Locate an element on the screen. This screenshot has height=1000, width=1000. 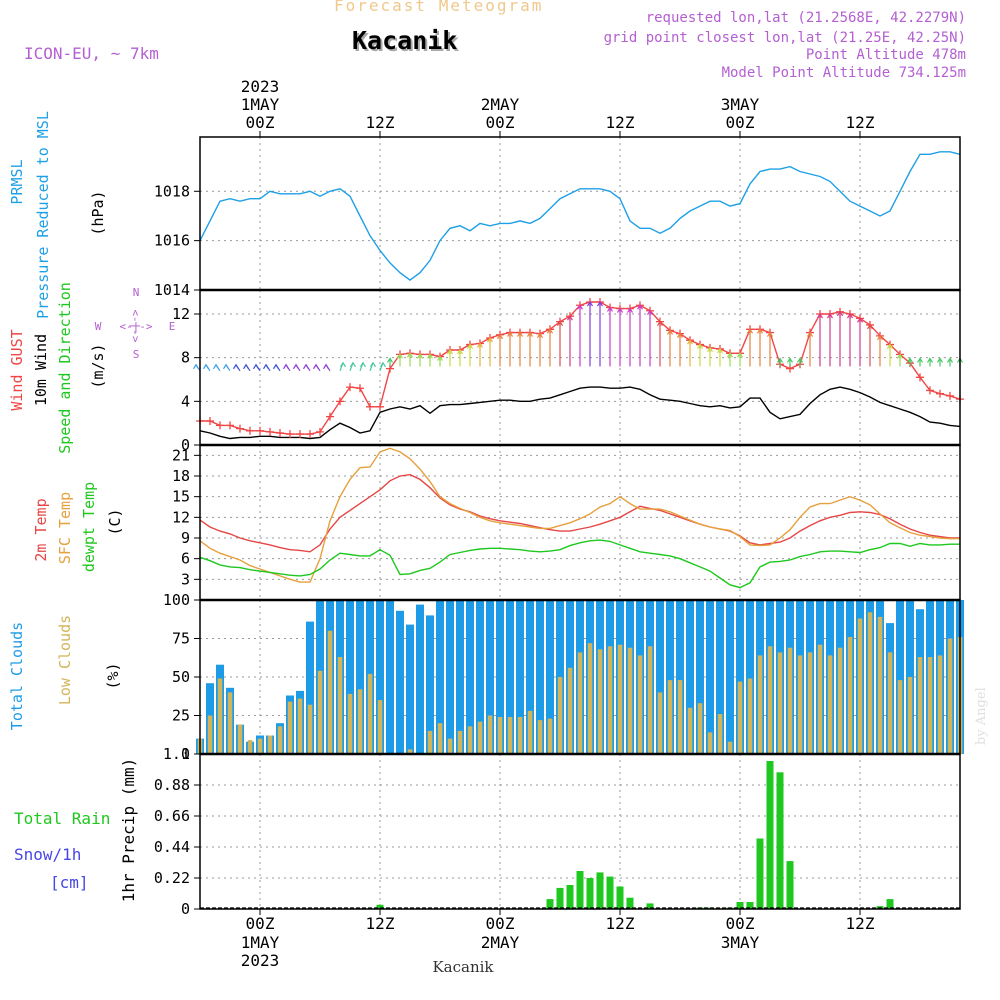
compass-horizontal: <-|-> is located at coordinates (135, 326).